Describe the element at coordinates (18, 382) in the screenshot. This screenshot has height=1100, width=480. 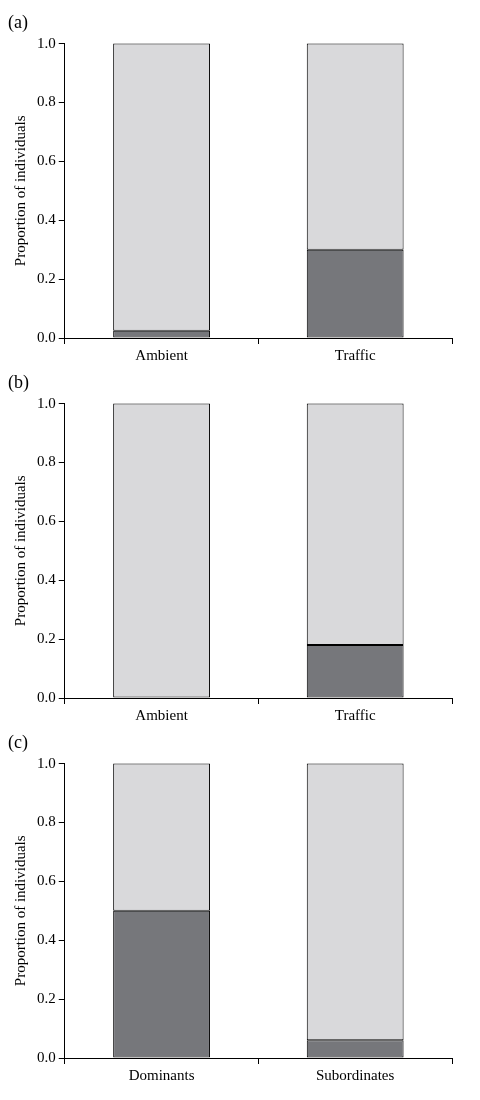
I see `chart-title: (b)` at that location.